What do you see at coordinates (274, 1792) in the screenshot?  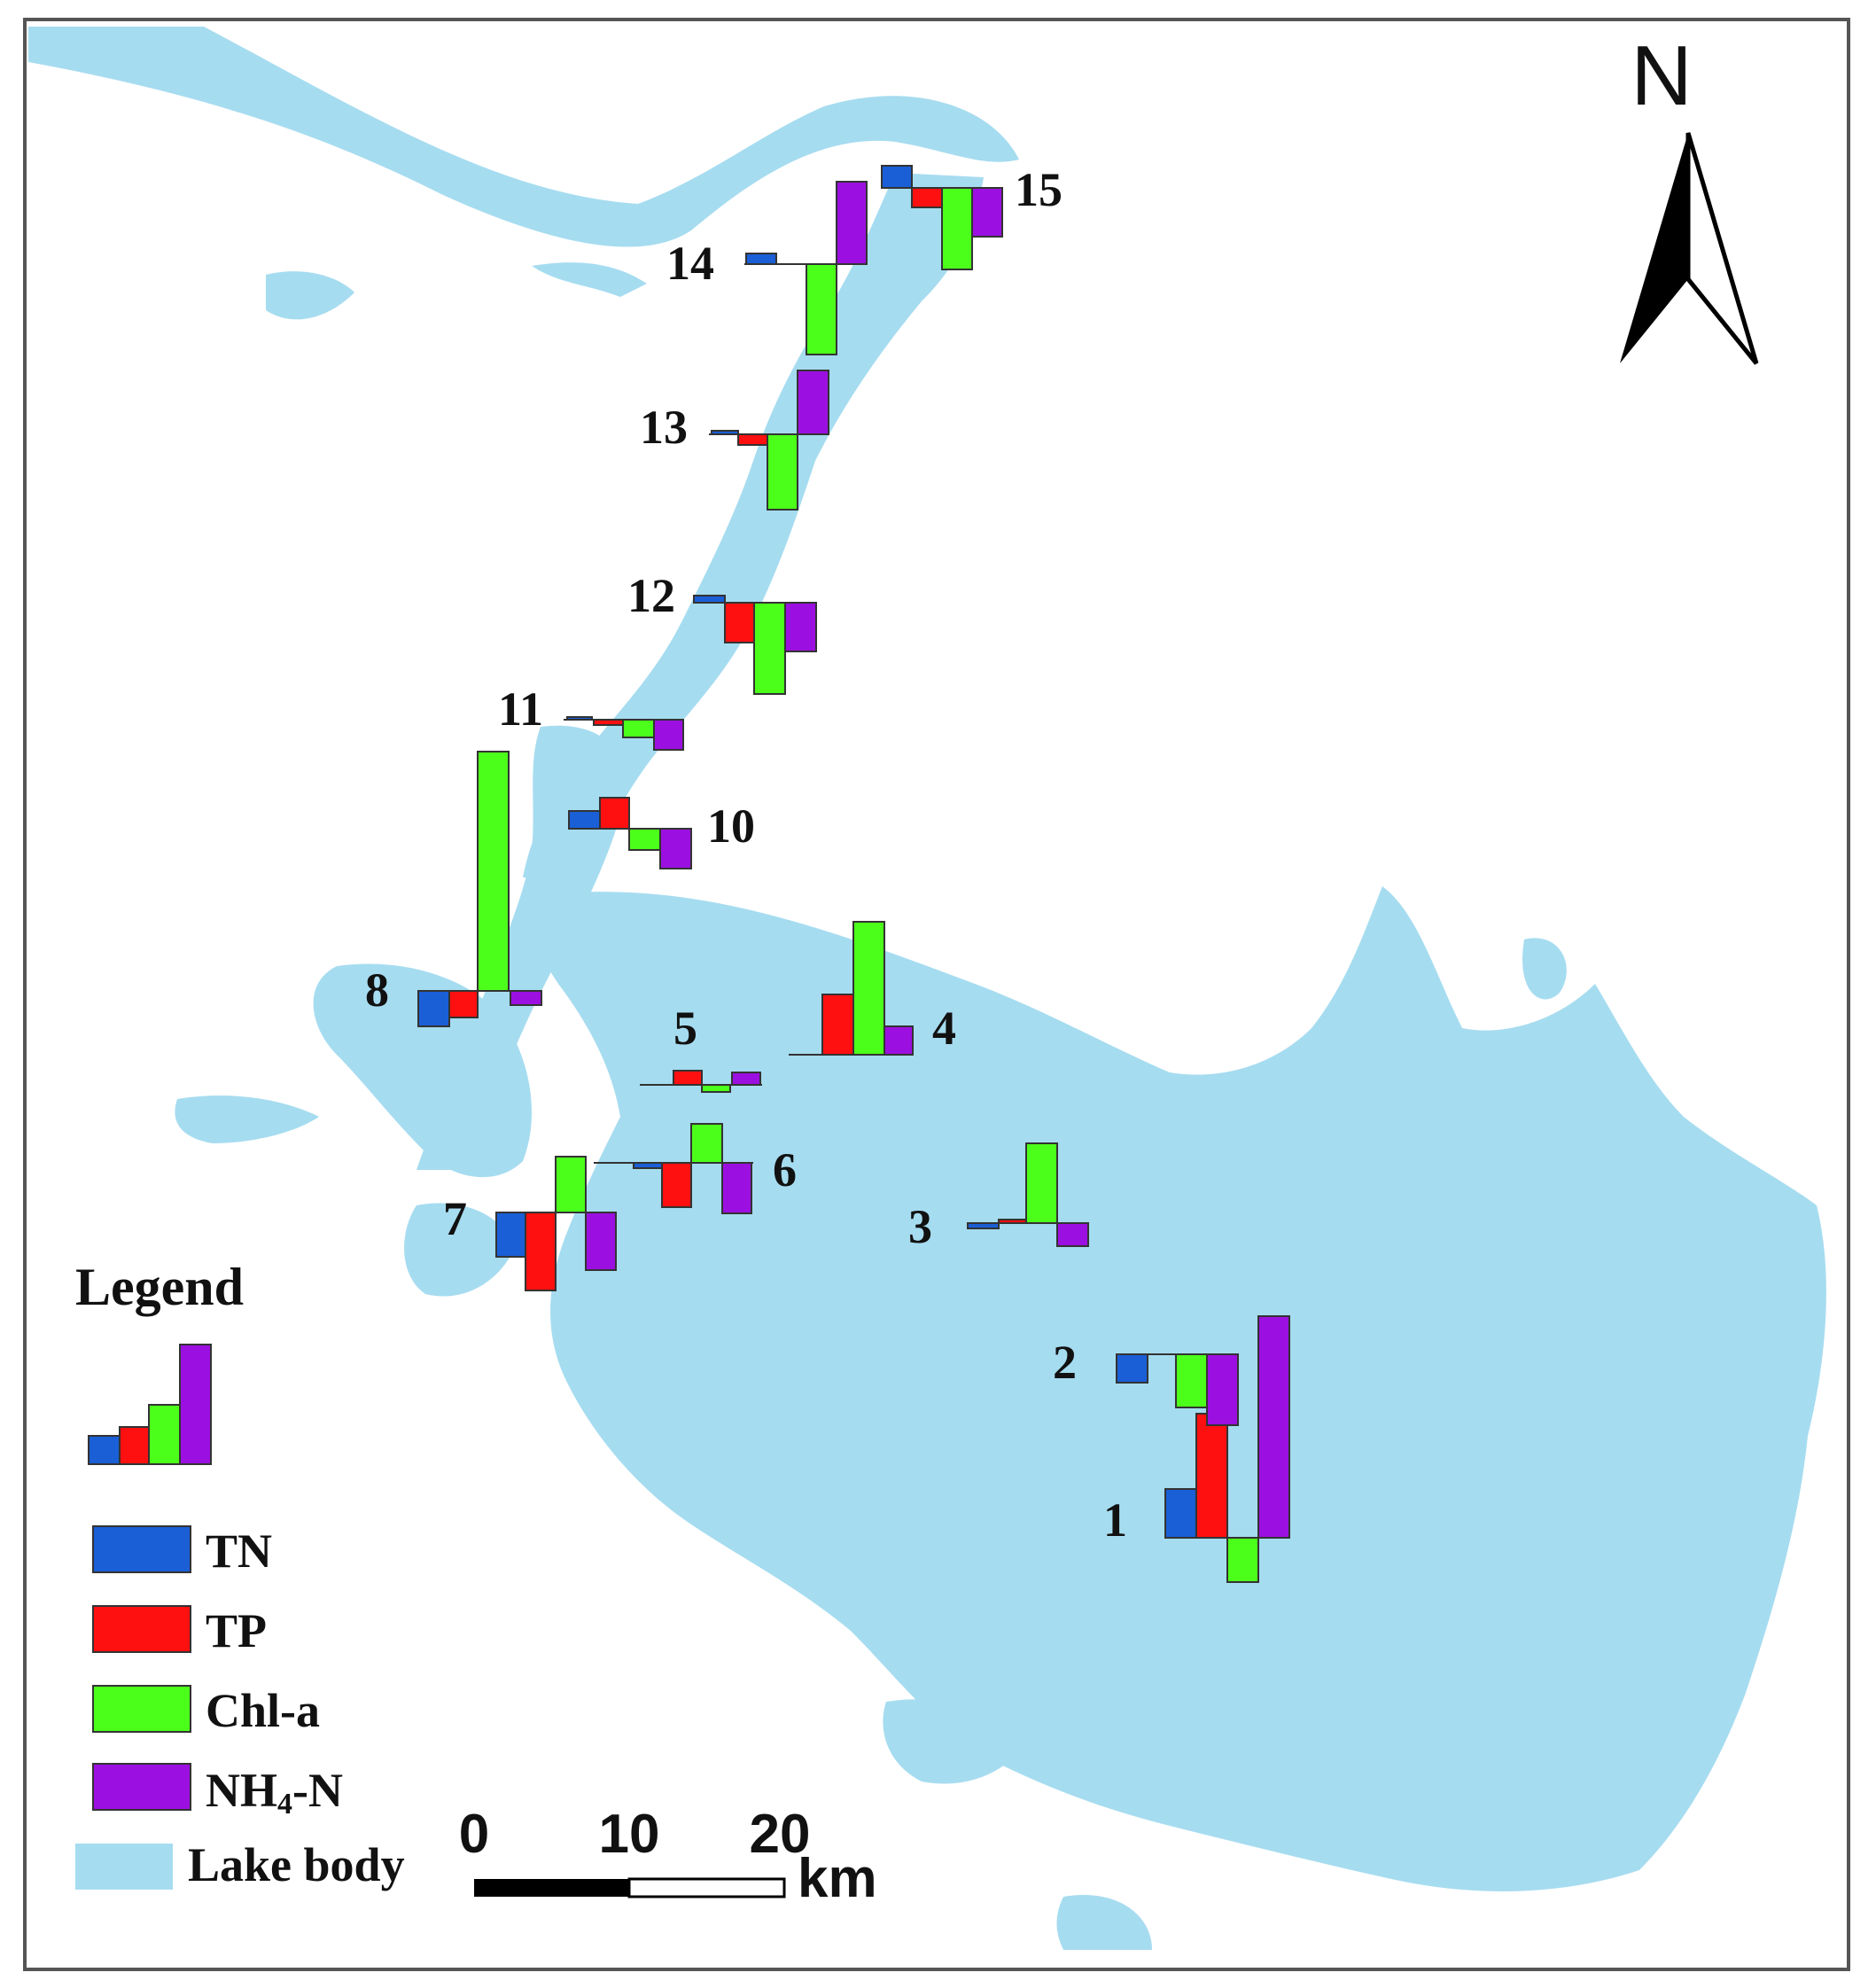 I see `legend-label-nh4n: NH4-N` at bounding box center [274, 1792].